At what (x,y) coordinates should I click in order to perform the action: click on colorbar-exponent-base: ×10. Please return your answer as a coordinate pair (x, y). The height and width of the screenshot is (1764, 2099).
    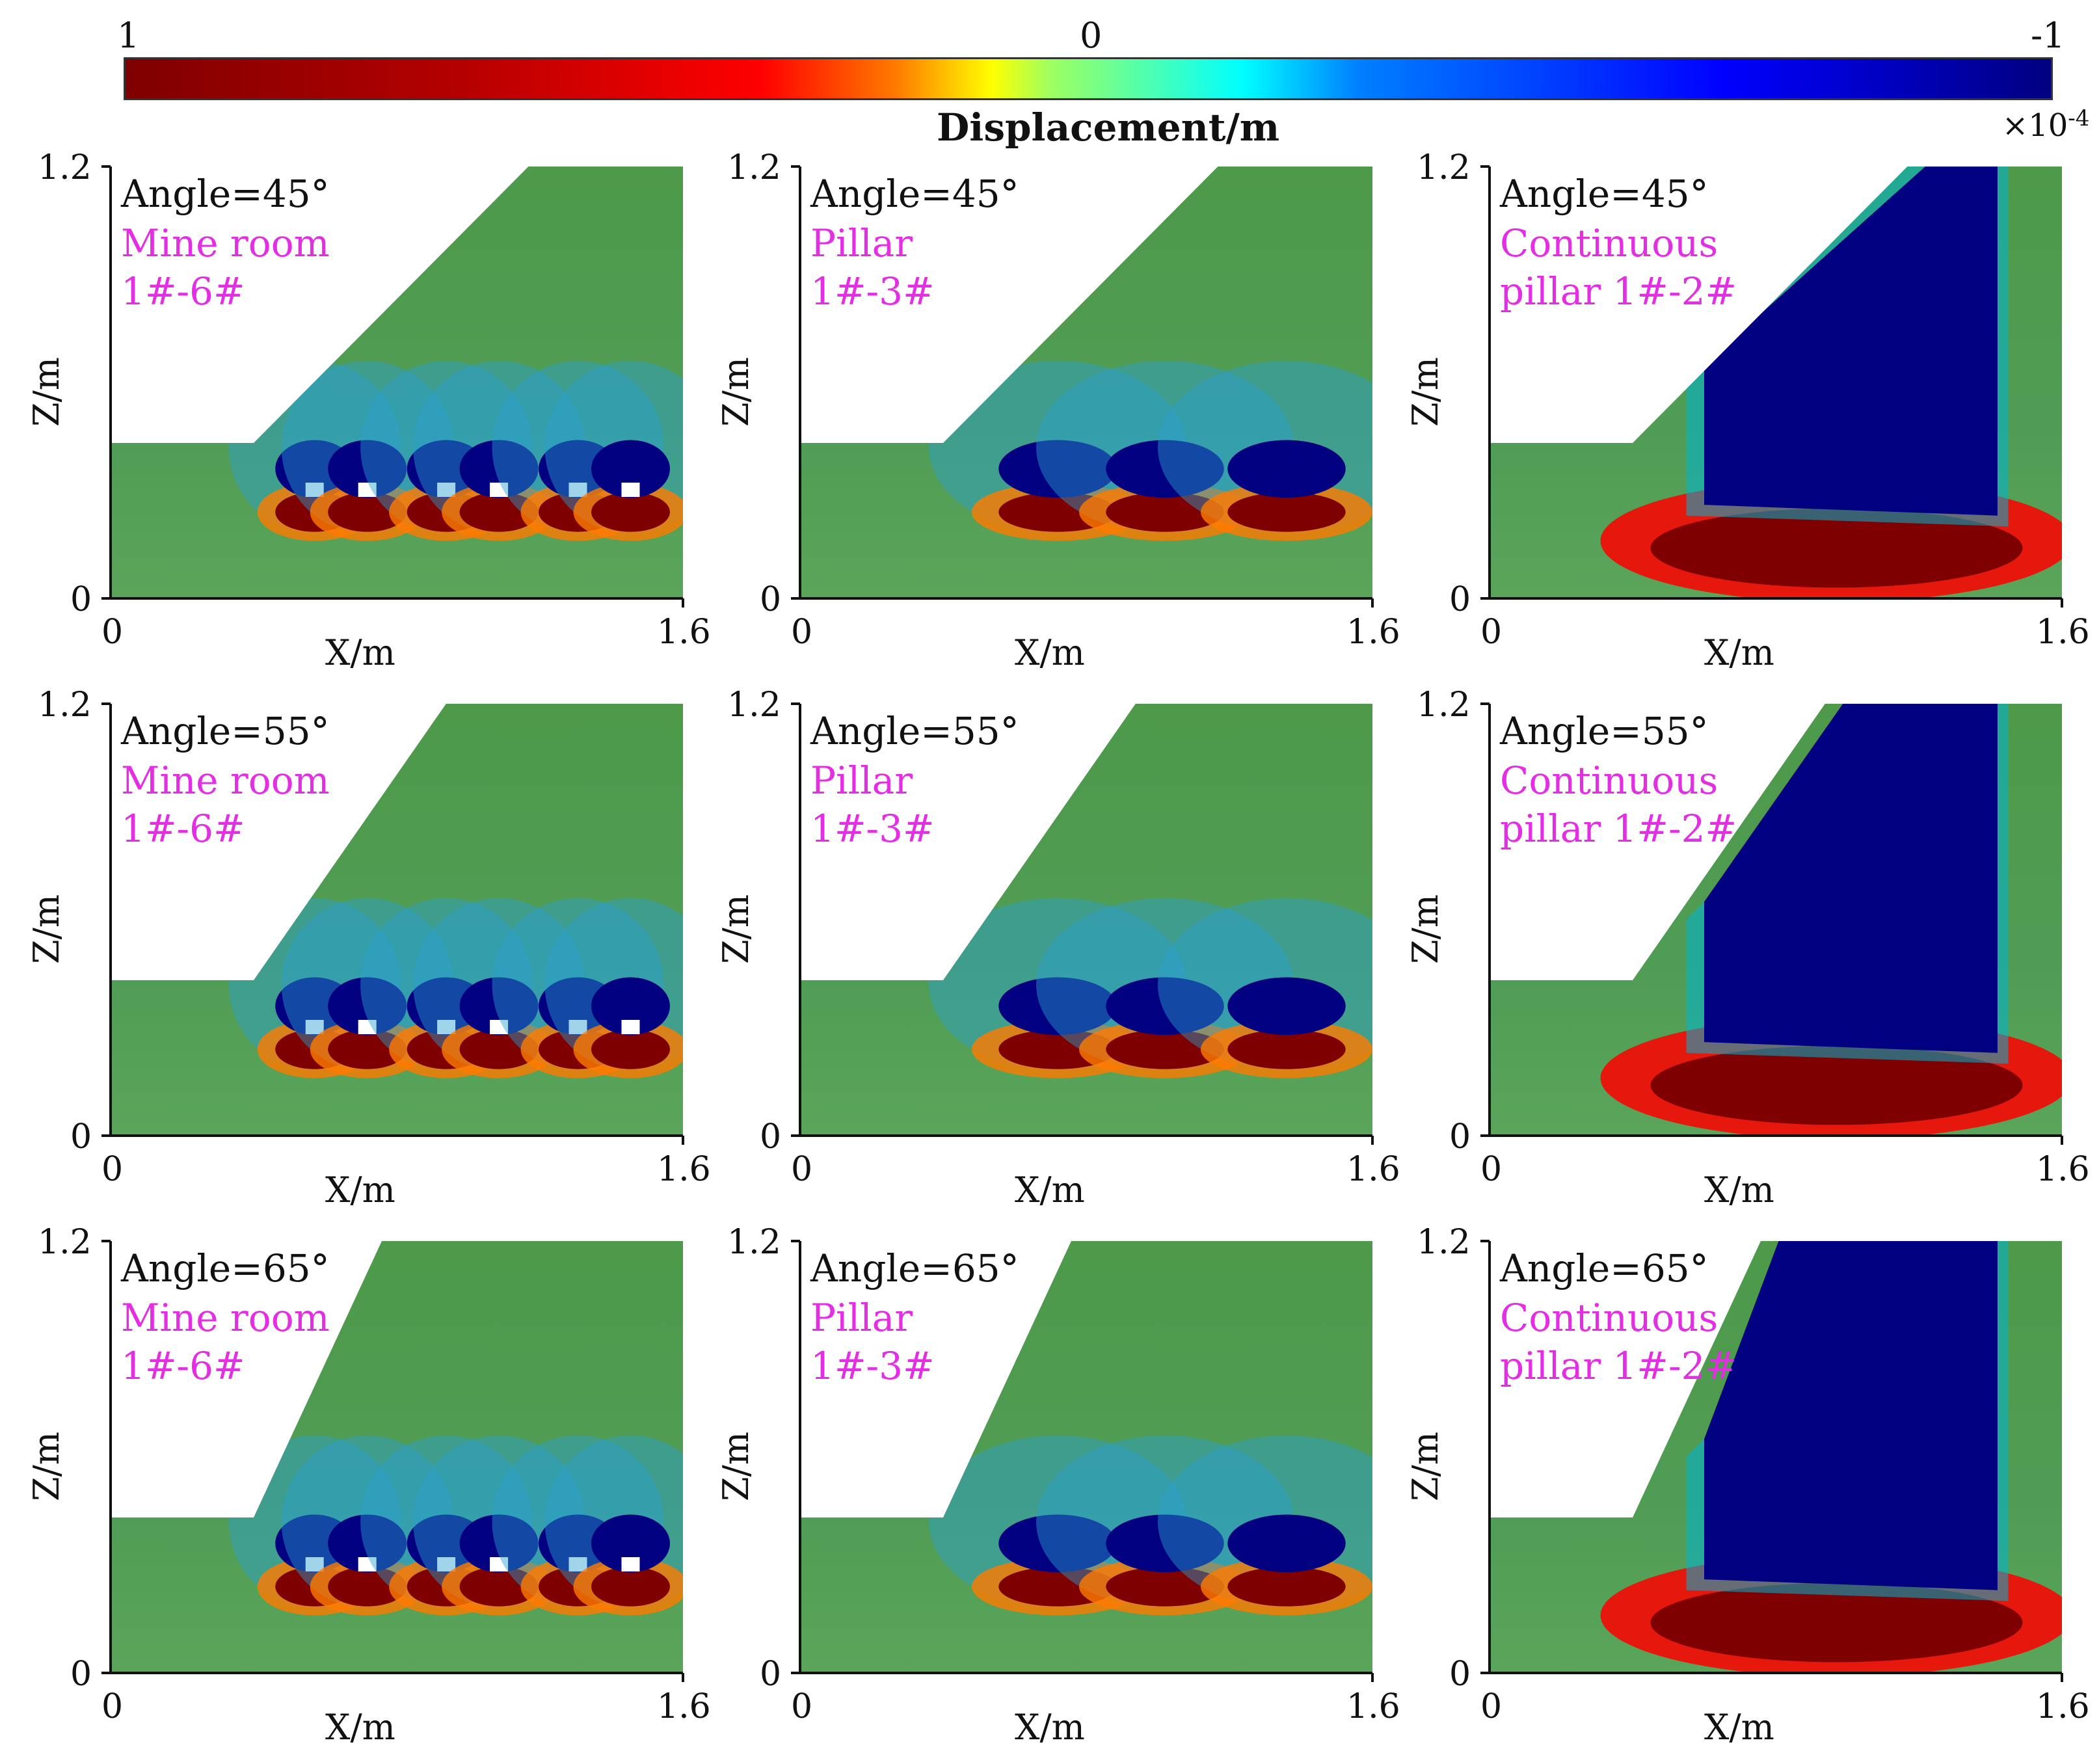
    Looking at the image, I should click on (2035, 125).